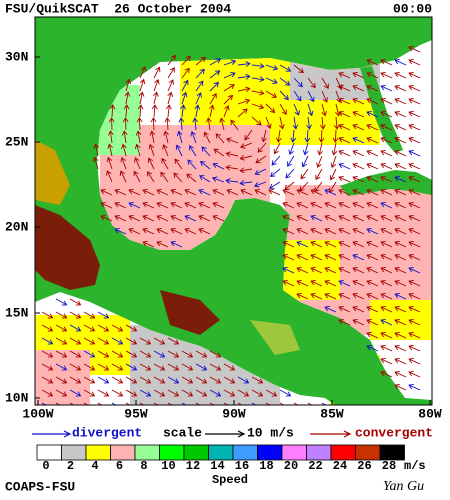  I want to click on title: FSU/QuikSCAT 26 October 2004, so click(118, 8).